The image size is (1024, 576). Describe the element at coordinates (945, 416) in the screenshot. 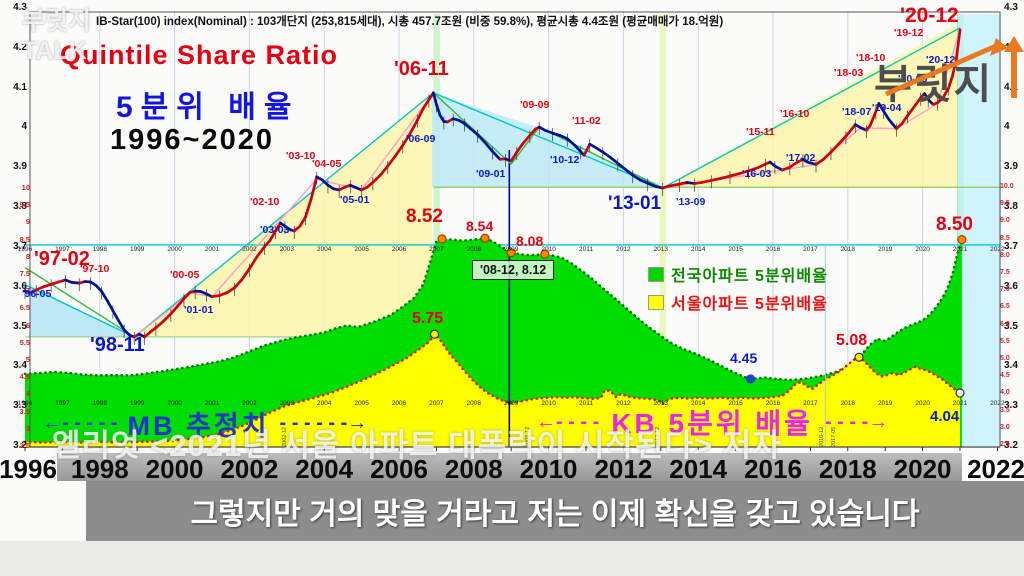

I see `annotation-404: 4.04` at that location.